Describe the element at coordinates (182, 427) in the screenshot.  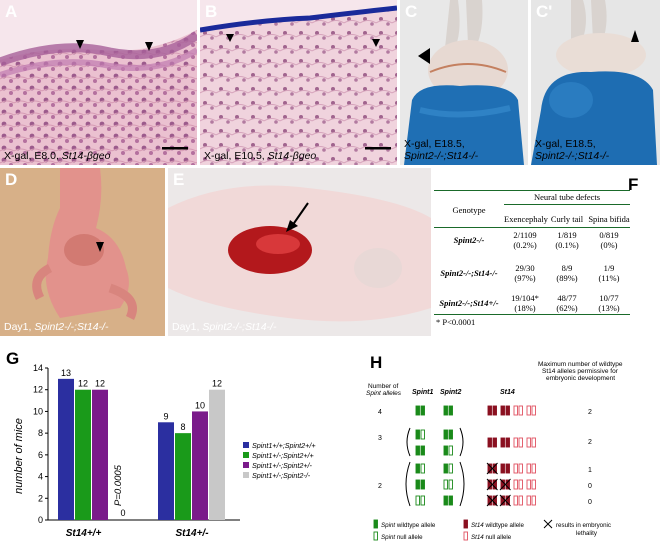
I see `bar-value-label: 8` at that location.